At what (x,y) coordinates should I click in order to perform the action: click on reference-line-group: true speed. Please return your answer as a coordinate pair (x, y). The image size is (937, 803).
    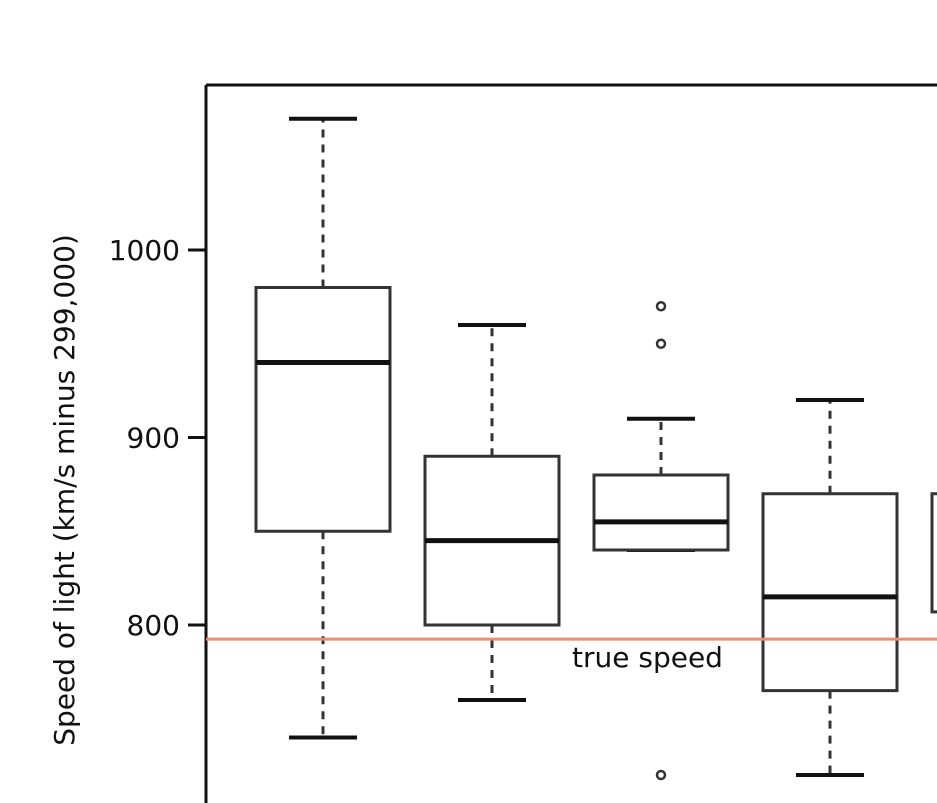
    Looking at the image, I should click on (571, 655).